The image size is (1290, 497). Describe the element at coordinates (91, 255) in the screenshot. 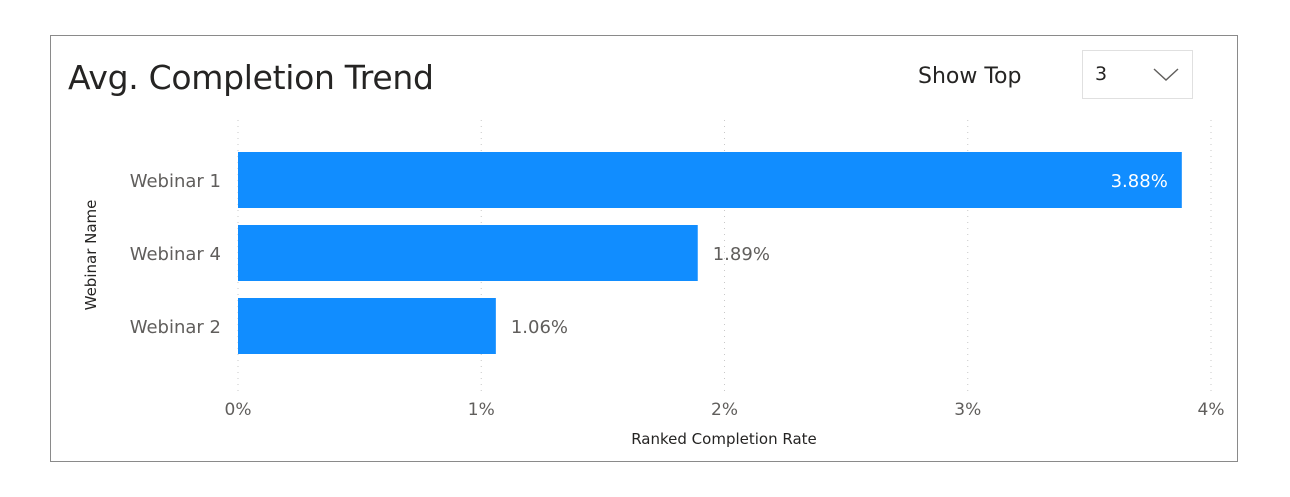

I see `y-axis-title: Webinar Name` at that location.